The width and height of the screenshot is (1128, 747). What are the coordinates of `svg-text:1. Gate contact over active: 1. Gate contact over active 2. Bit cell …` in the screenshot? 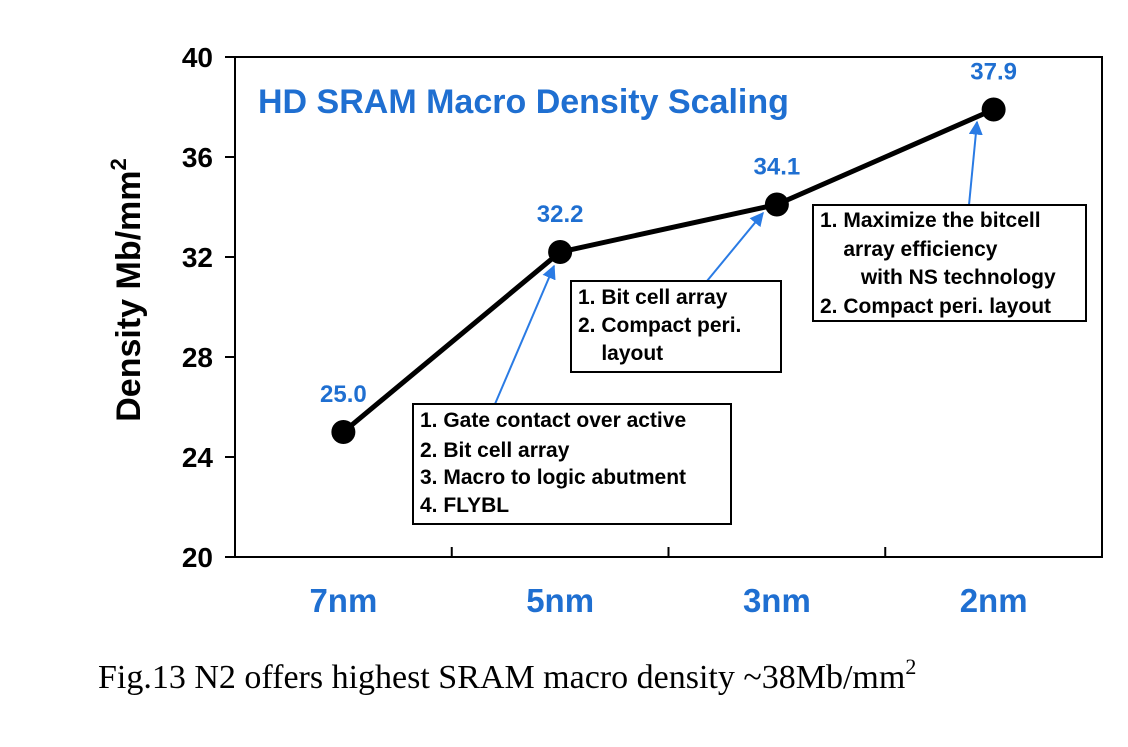 It's located at (556, 463).